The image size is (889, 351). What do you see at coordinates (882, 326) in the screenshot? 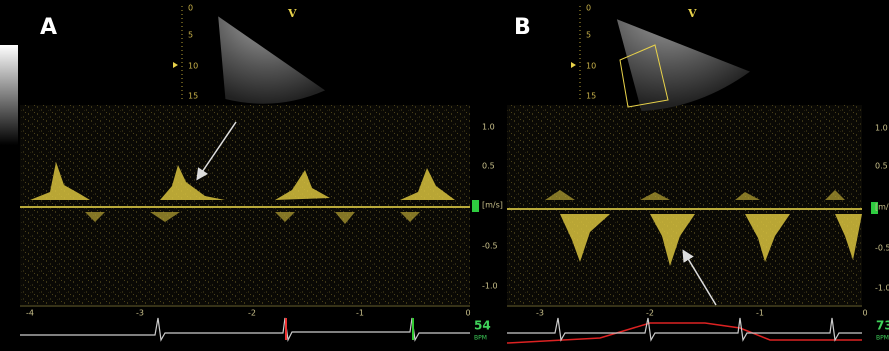
I see `heart-rate: 73` at bounding box center [882, 326].